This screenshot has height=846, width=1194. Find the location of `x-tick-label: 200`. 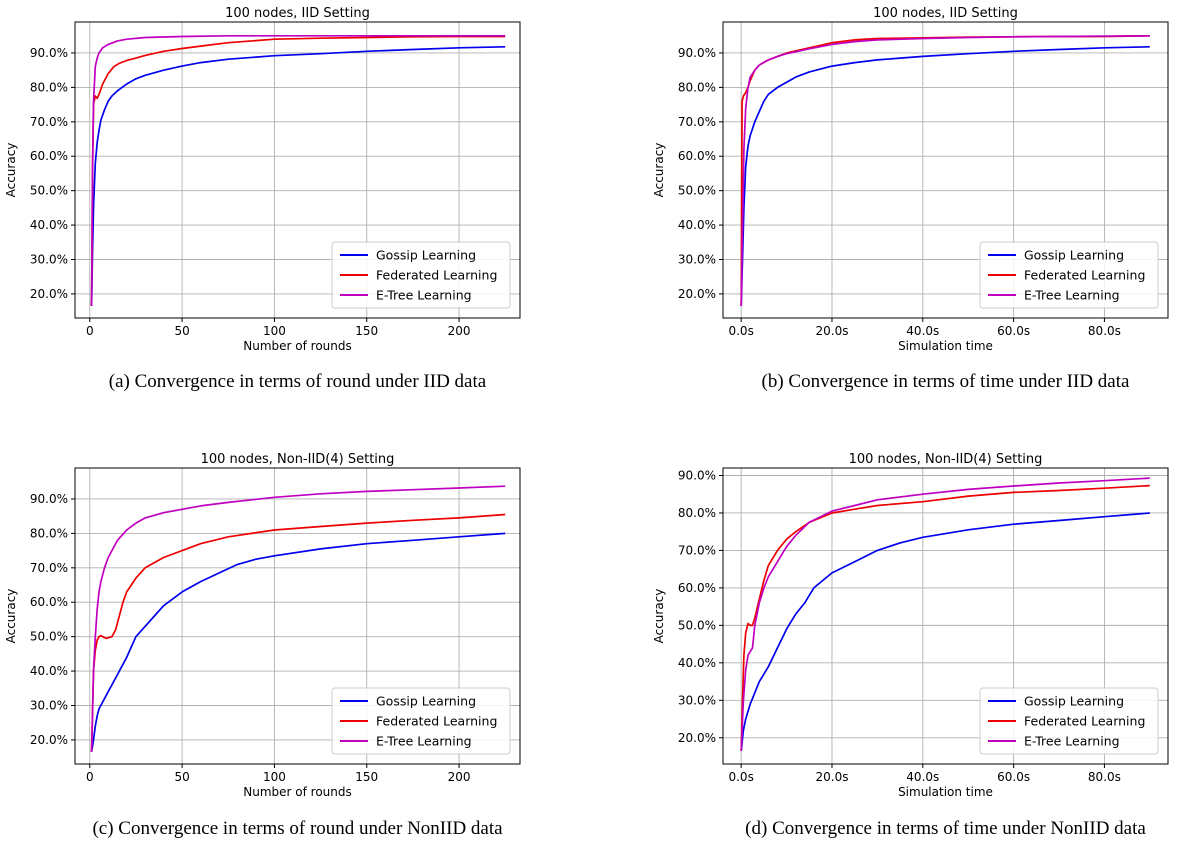

x-tick-label: 200 is located at coordinates (459, 777).